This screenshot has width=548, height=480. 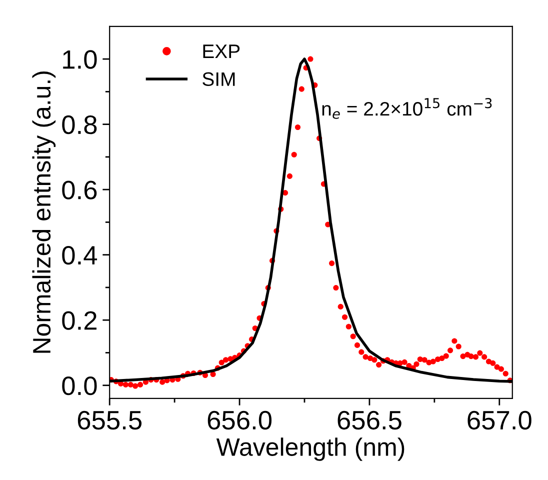 What do you see at coordinates (80, 59) in the screenshot?
I see `y-tick-label: 1.0` at bounding box center [80, 59].